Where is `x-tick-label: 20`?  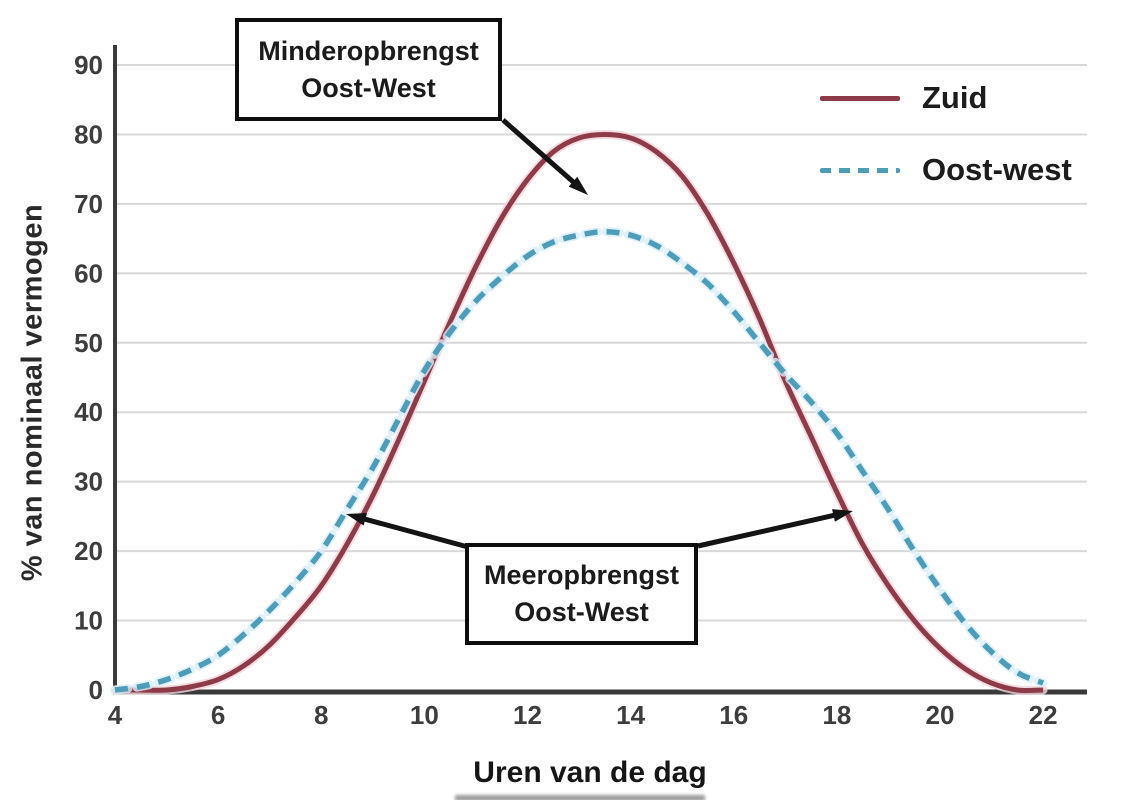 x-tick-label: 20 is located at coordinates (939, 715).